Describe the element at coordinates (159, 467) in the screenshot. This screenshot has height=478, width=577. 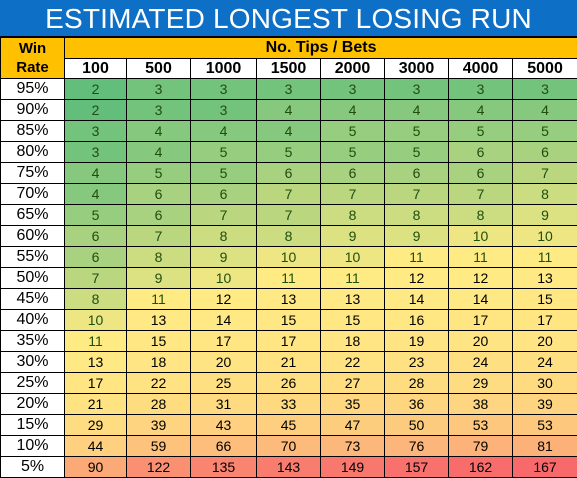
I see `value-cell: 122` at that location.